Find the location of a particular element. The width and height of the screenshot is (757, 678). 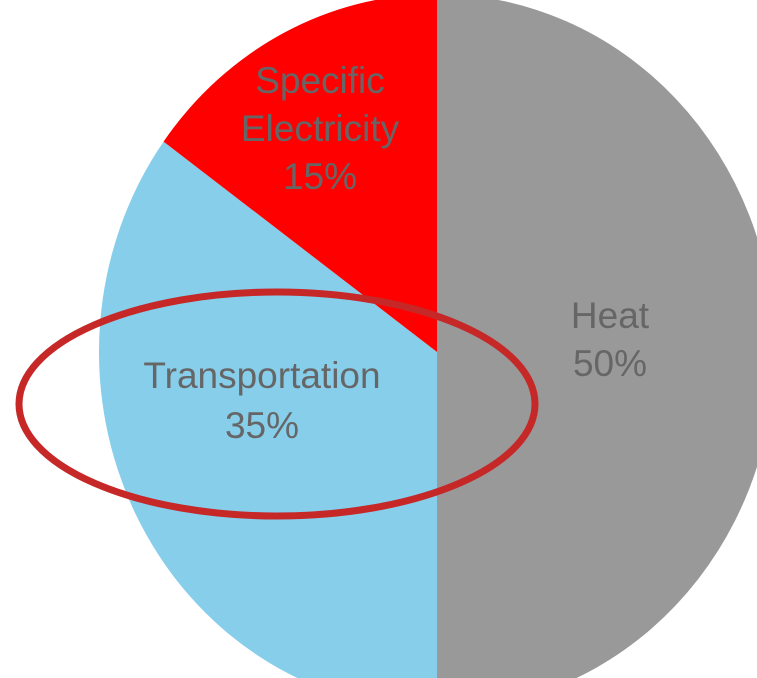

slice-value-label: 15% is located at coordinates (320, 176).